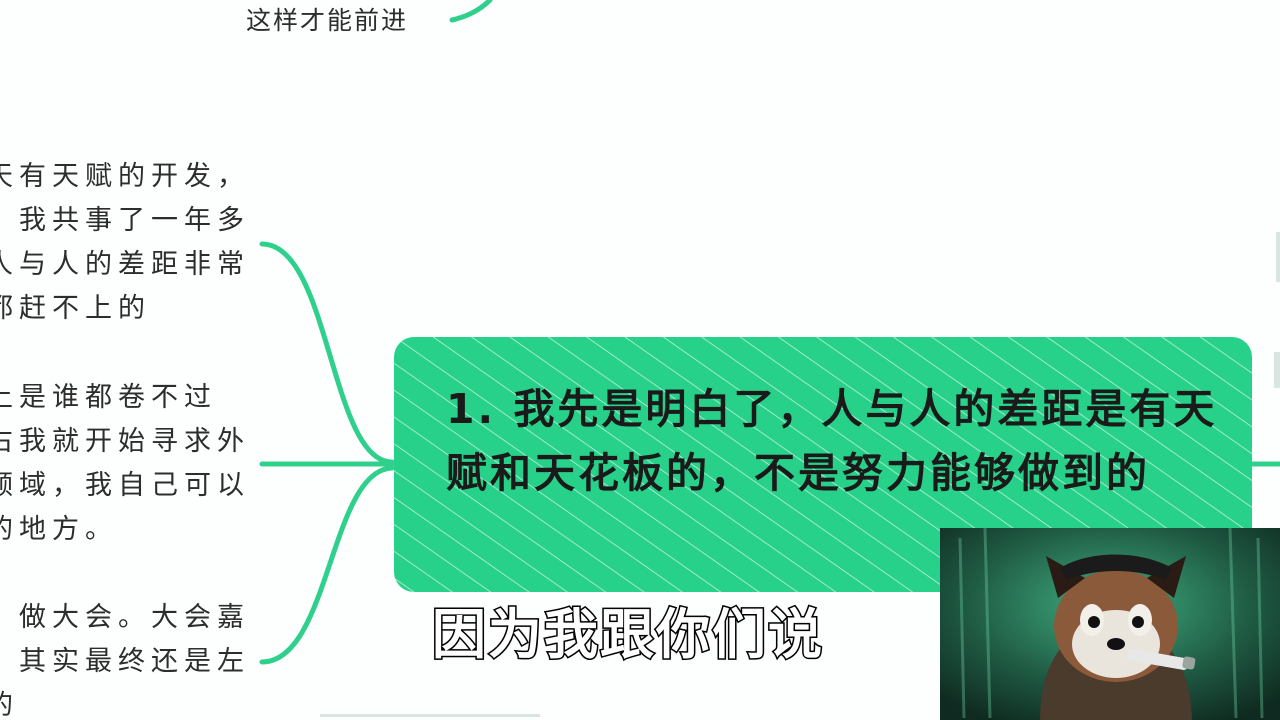  Describe the element at coordinates (125, 706) in the screenshot. I see `left-node-c-line-3: 的` at that location.